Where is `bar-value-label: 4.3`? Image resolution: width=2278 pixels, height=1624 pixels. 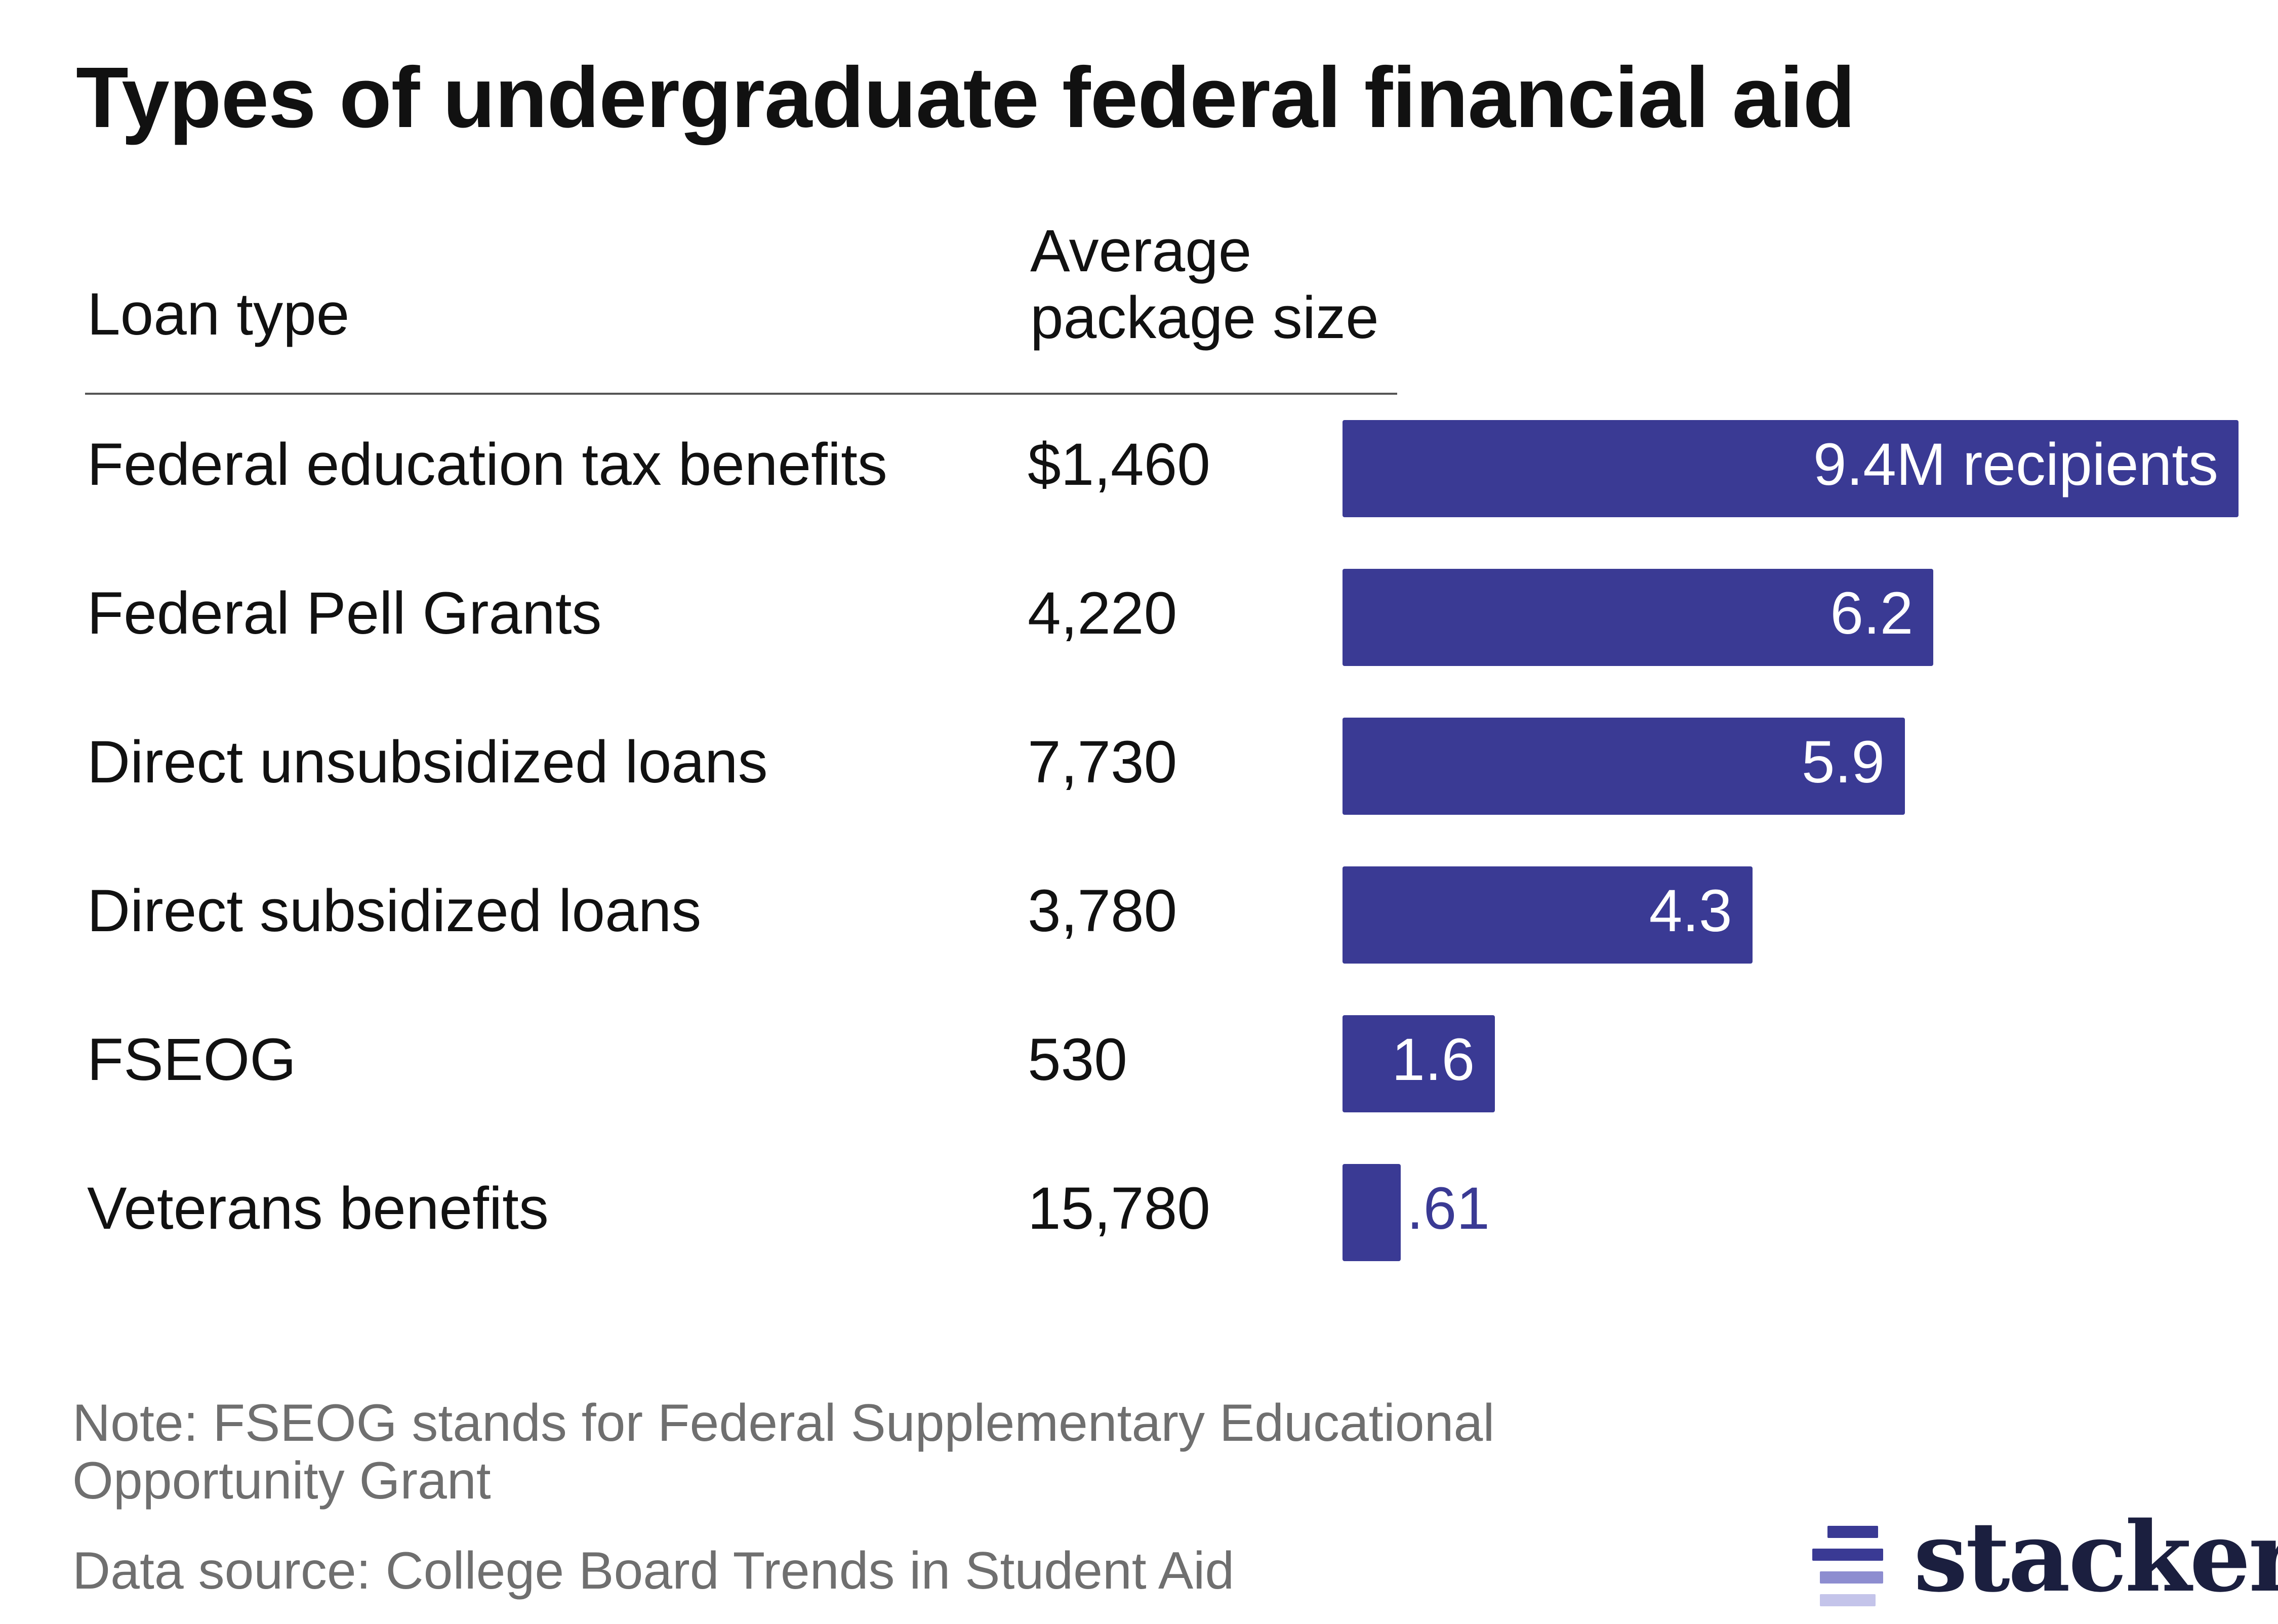 bar-value-label: 4.3 is located at coordinates (1690, 911).